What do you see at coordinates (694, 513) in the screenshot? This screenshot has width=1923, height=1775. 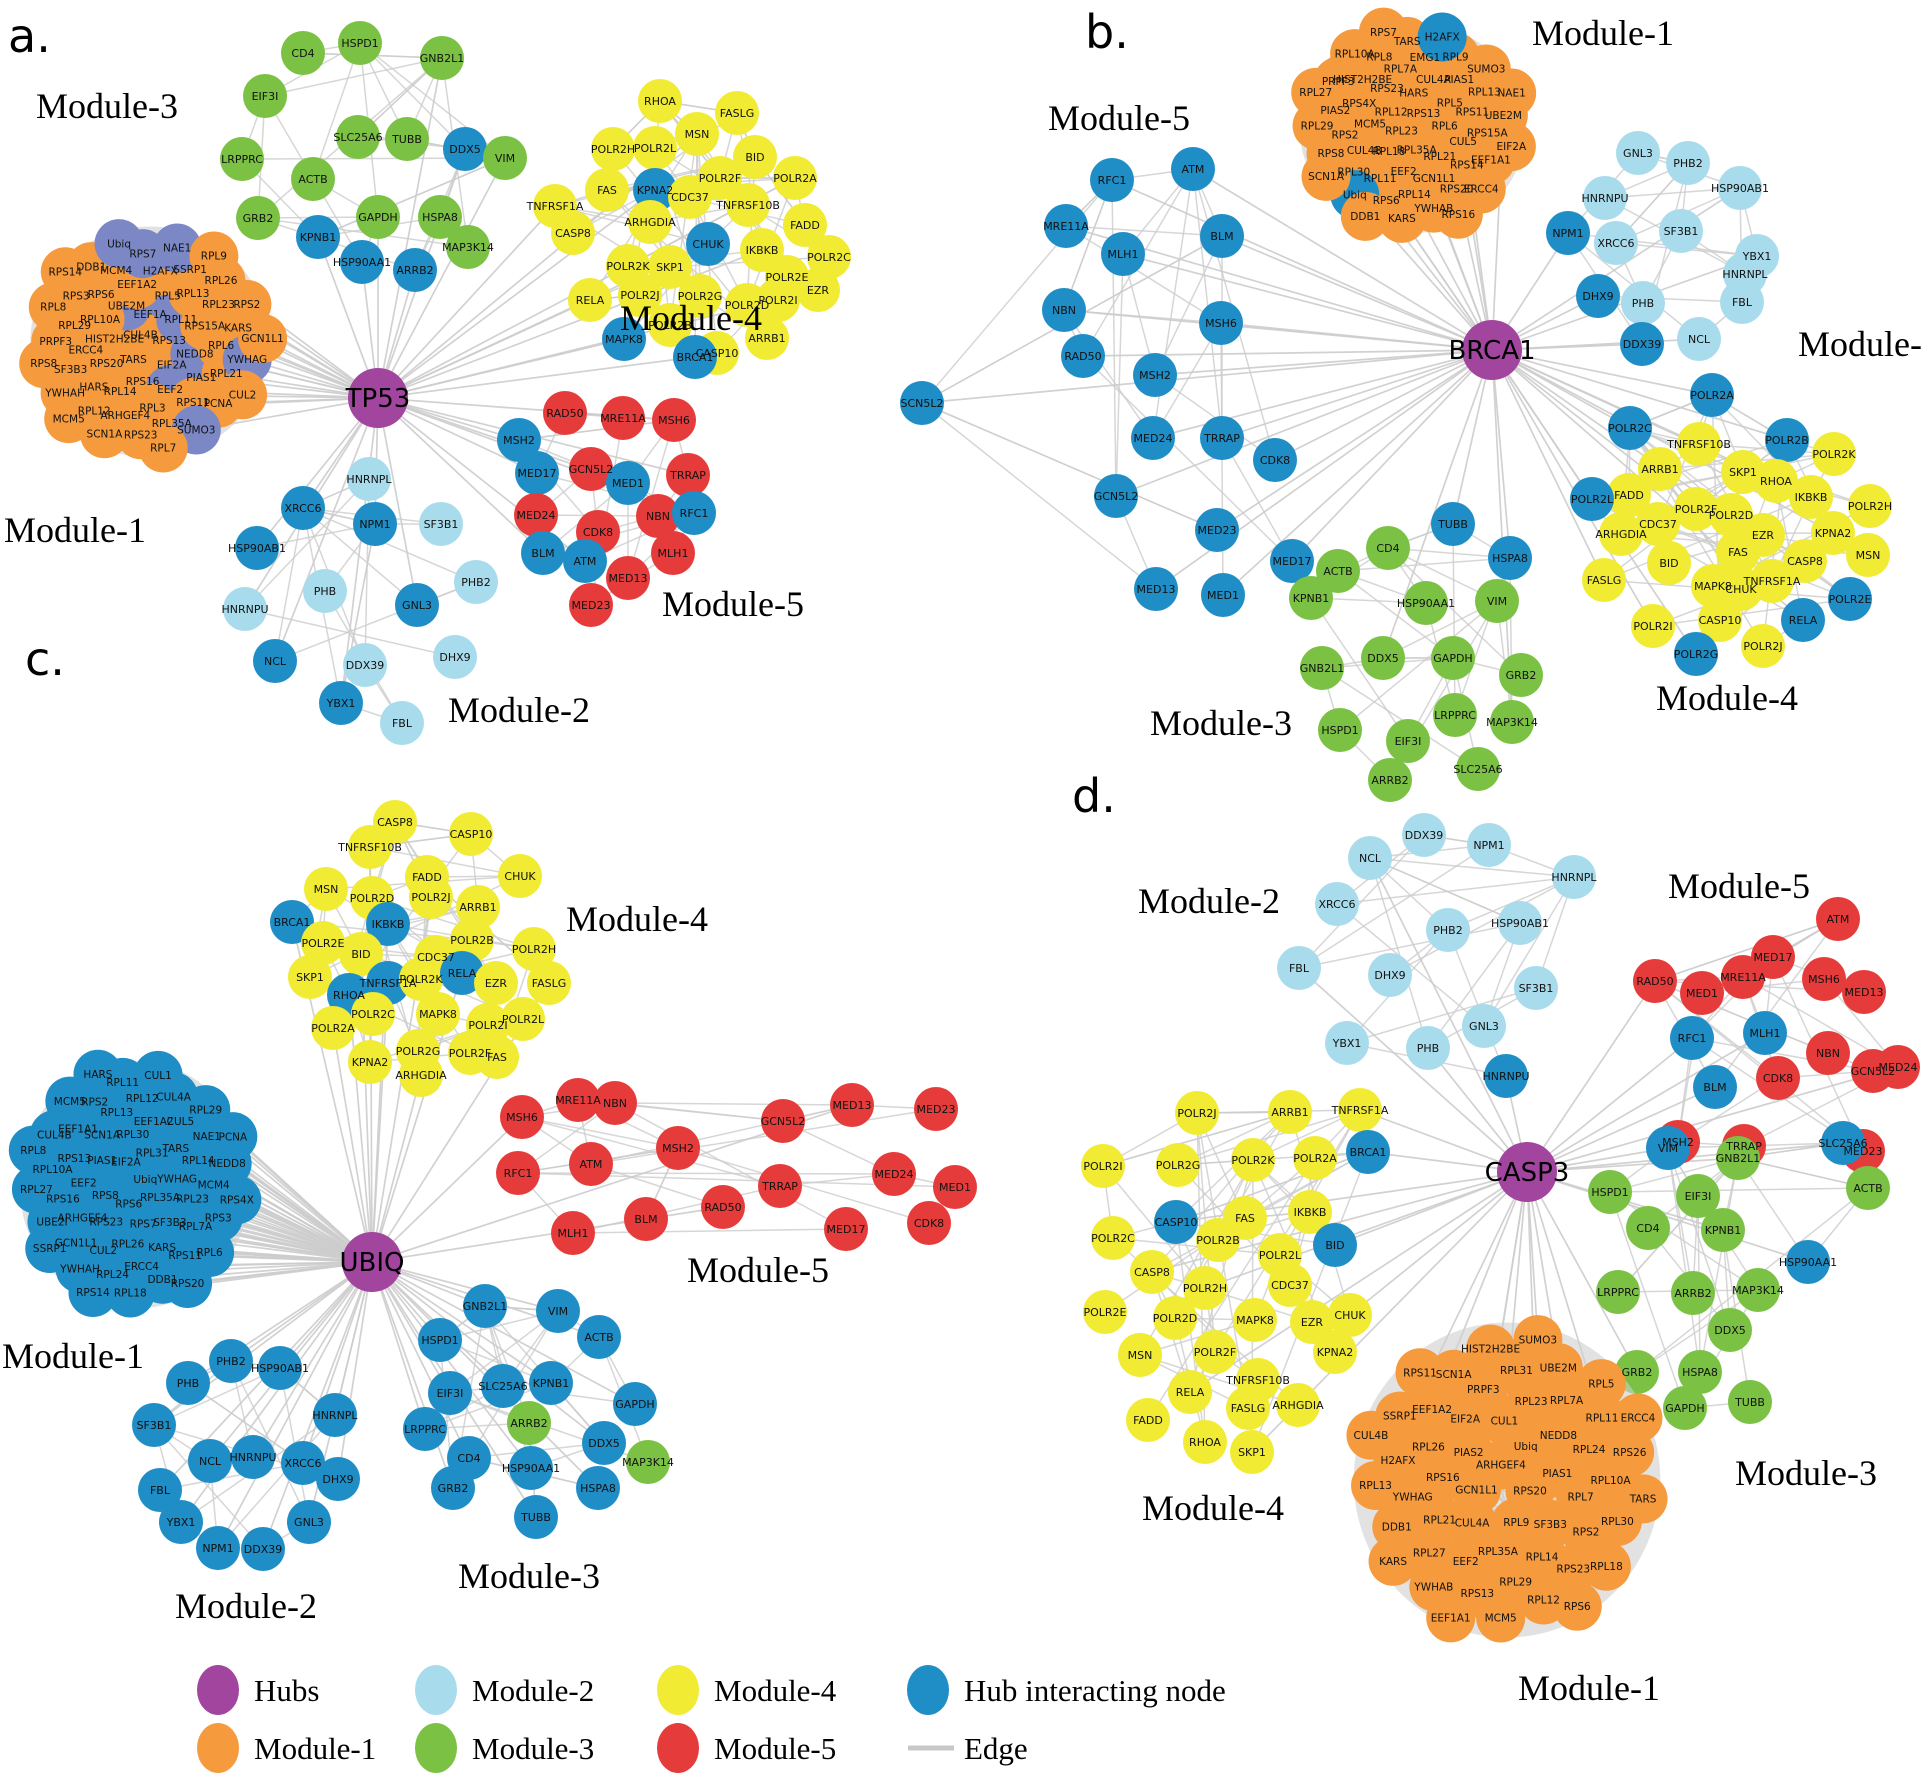 I see `node-RFC1` at bounding box center [694, 513].